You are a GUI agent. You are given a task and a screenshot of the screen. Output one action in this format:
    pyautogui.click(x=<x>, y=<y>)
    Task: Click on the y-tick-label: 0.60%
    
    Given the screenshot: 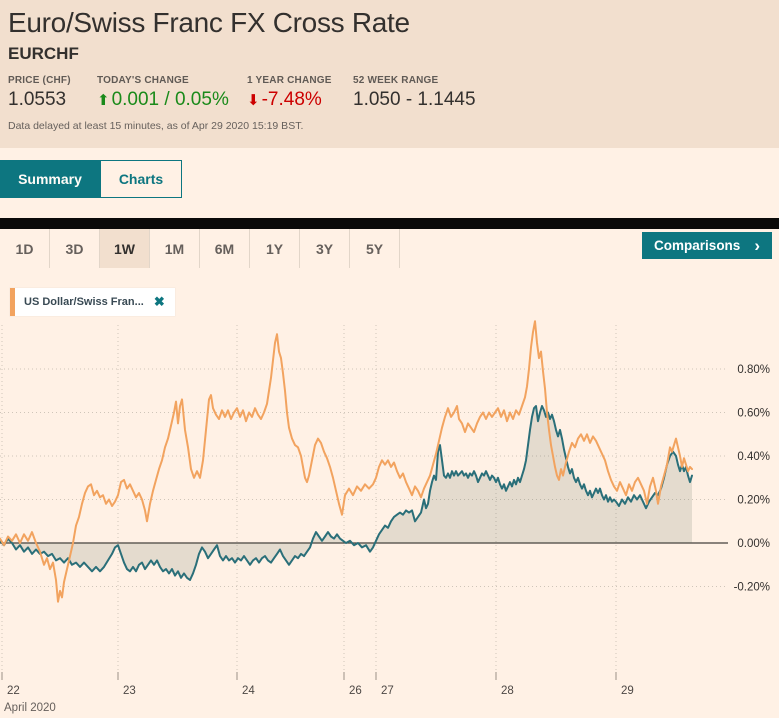 What is the action you would take?
    pyautogui.click(x=753, y=414)
    